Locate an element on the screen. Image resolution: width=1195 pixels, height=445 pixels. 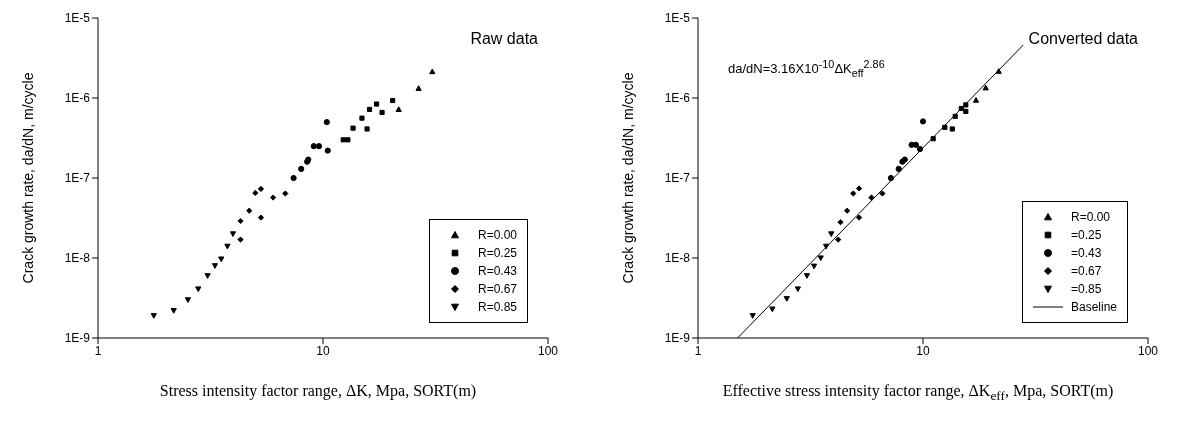
legend-label: Baseline is located at coordinates (1093, 307).